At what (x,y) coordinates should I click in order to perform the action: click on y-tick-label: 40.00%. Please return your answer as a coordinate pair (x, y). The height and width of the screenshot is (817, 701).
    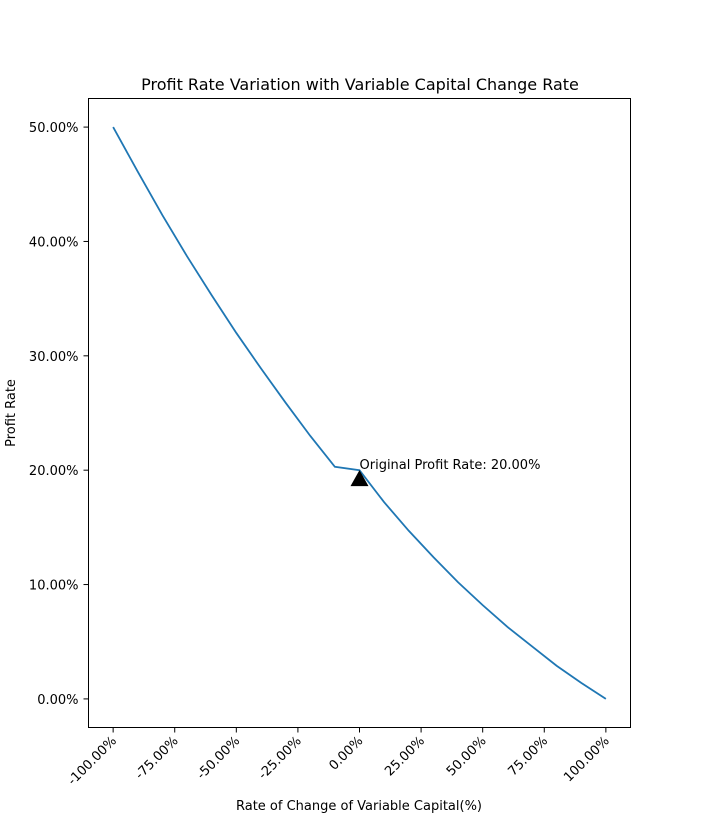
    Looking at the image, I should click on (54, 242).